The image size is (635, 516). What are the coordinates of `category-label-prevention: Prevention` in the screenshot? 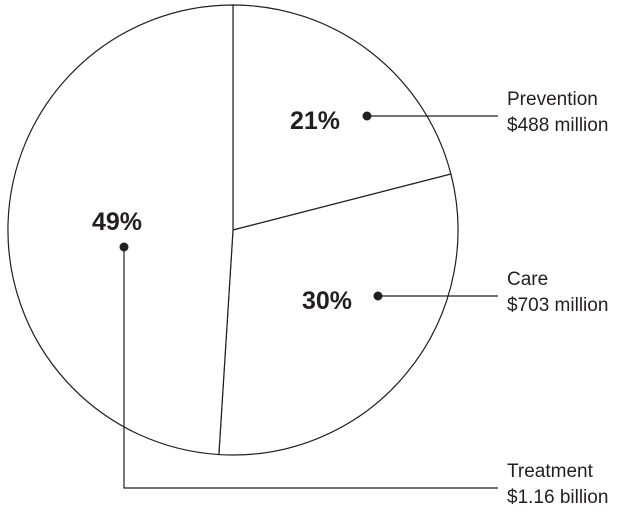 It's located at (552, 99).